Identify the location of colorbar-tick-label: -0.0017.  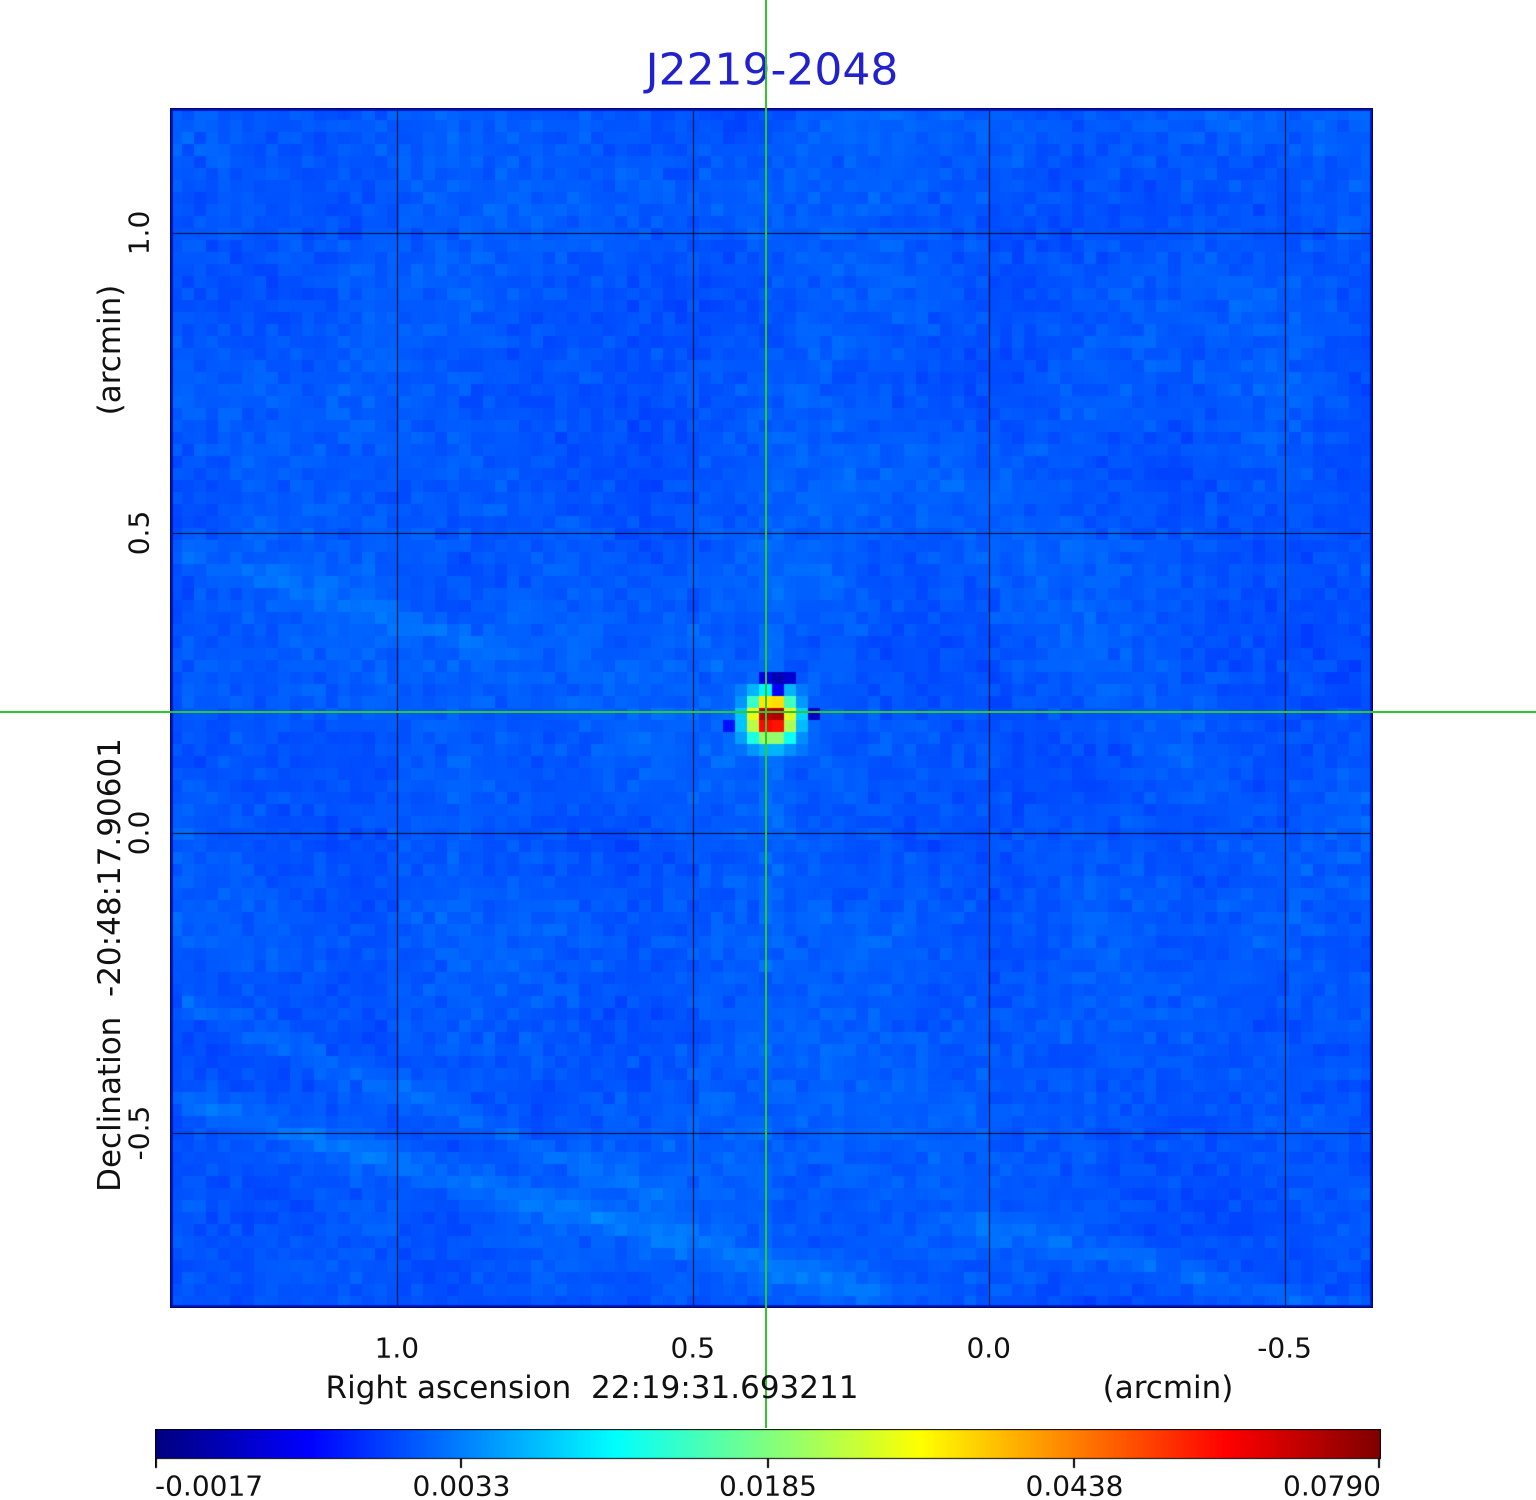
(209, 1484).